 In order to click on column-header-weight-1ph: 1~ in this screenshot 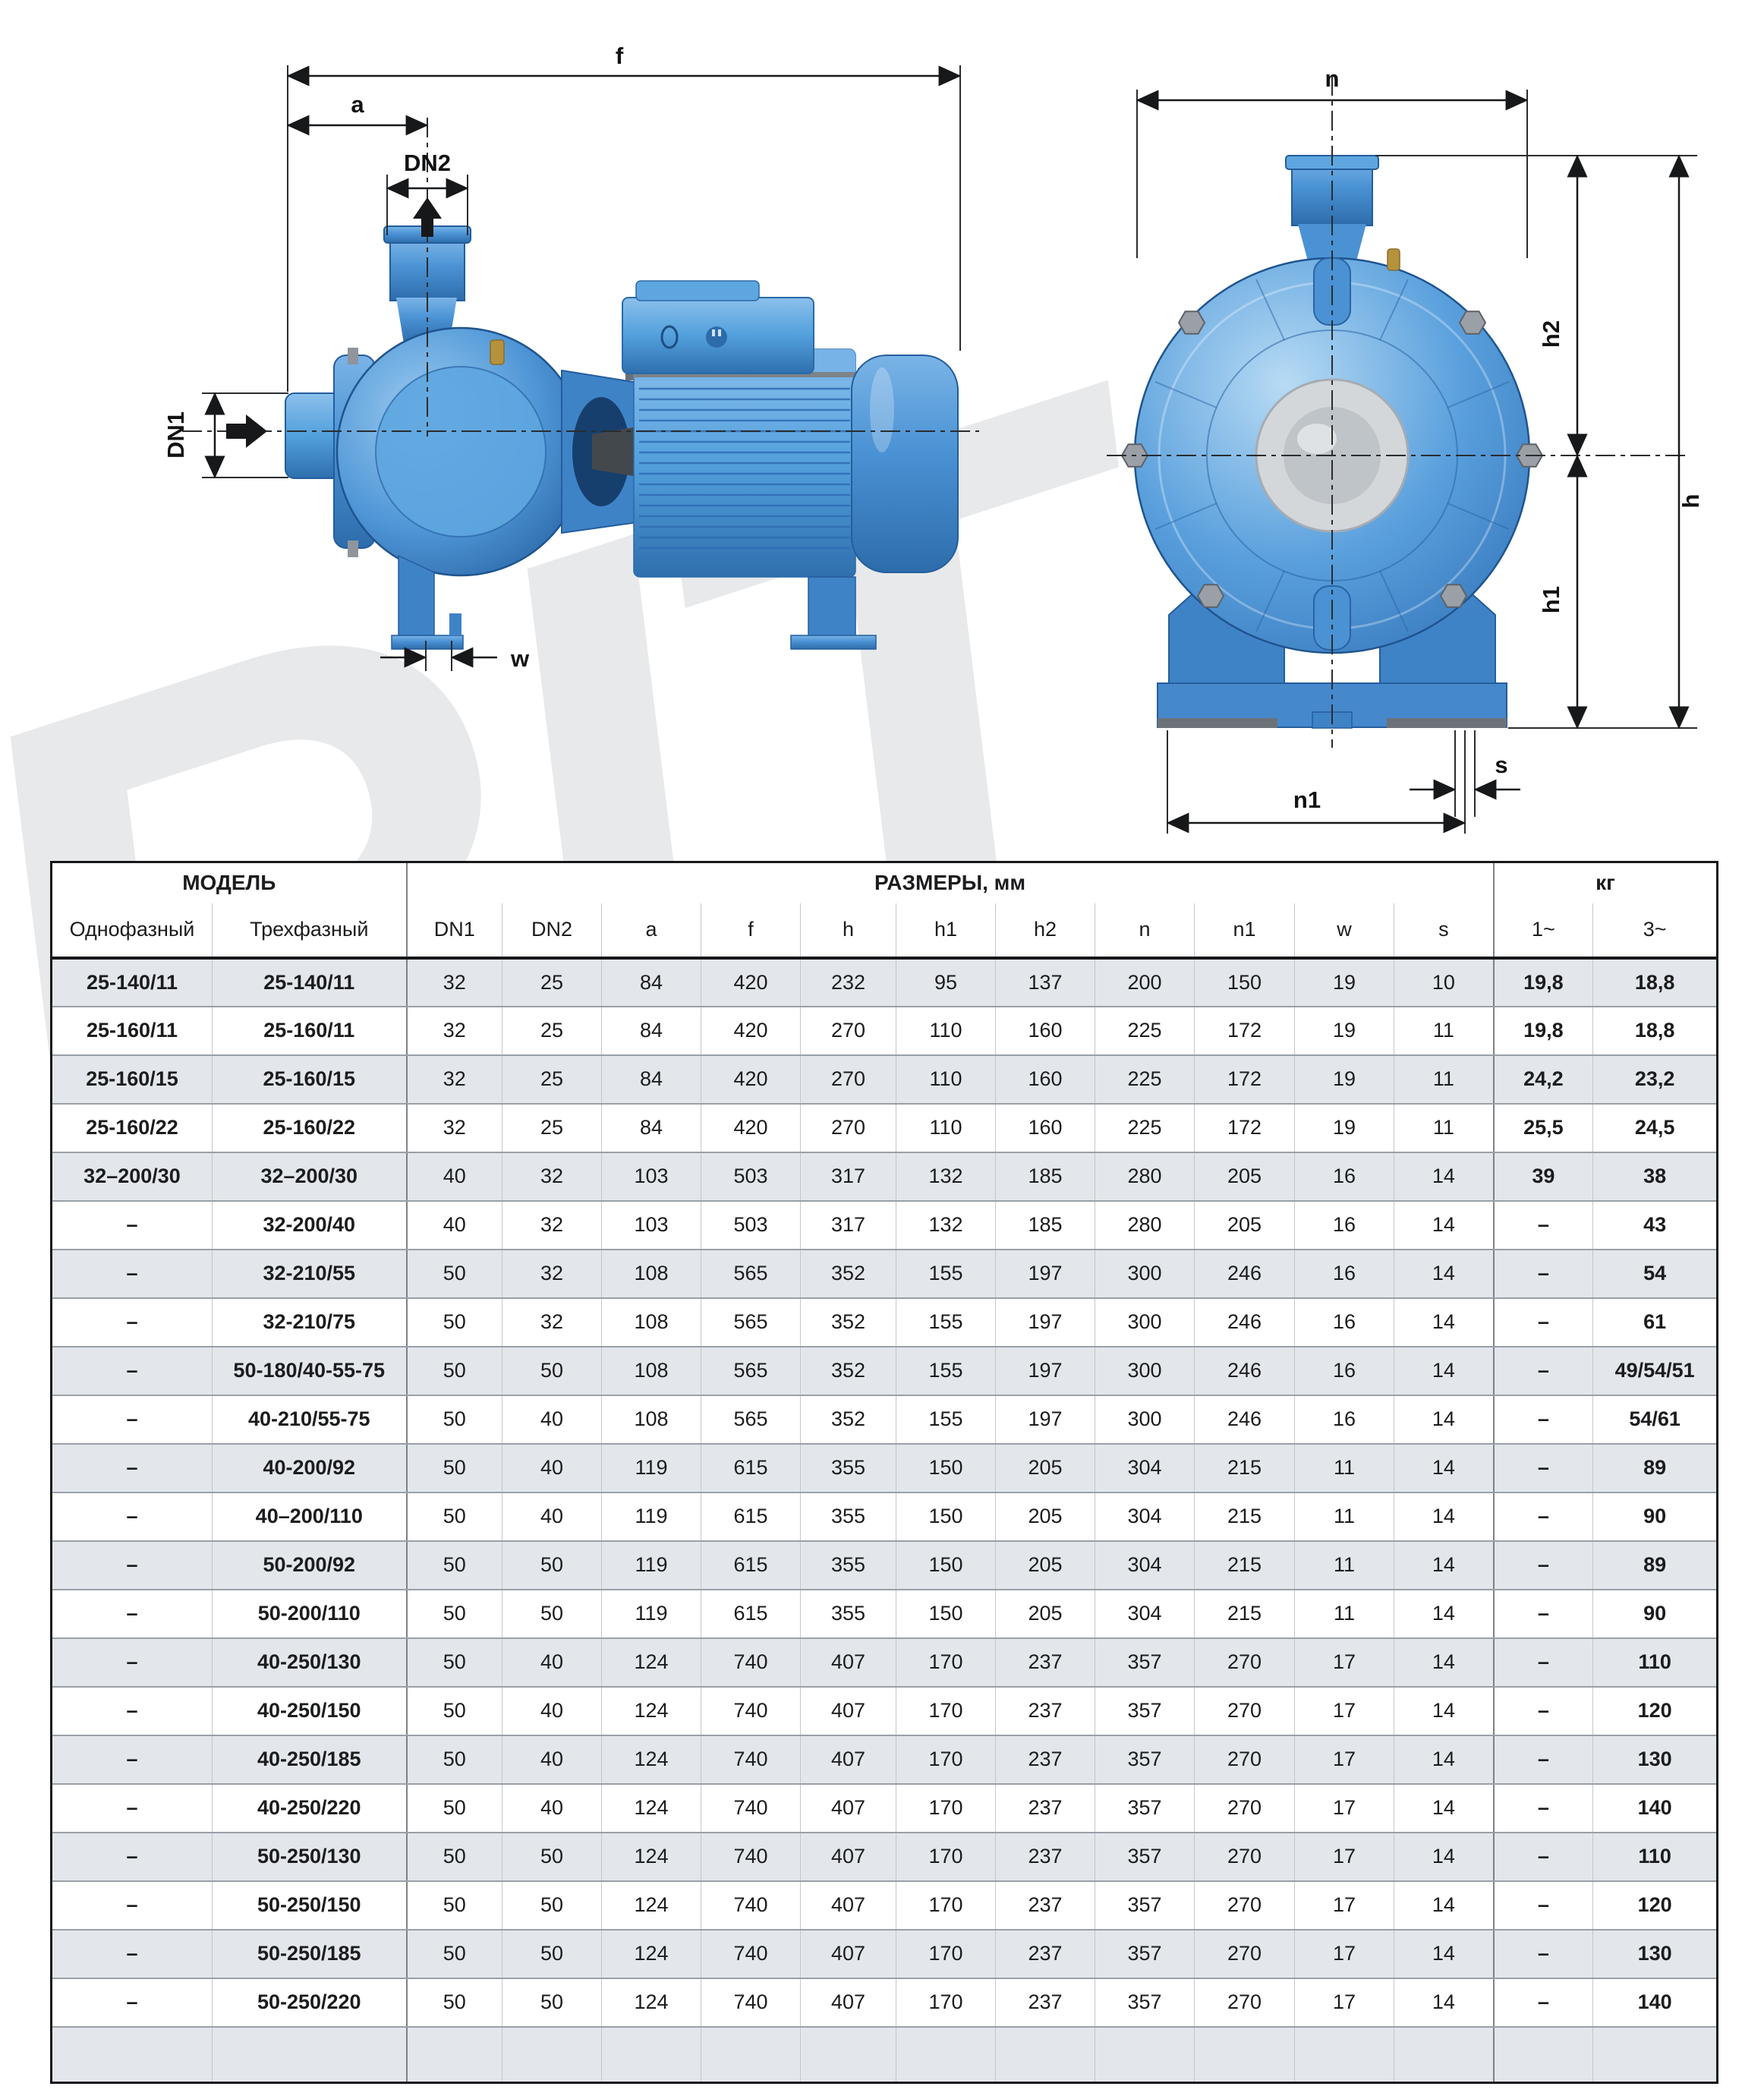, I will do `click(1543, 932)`.